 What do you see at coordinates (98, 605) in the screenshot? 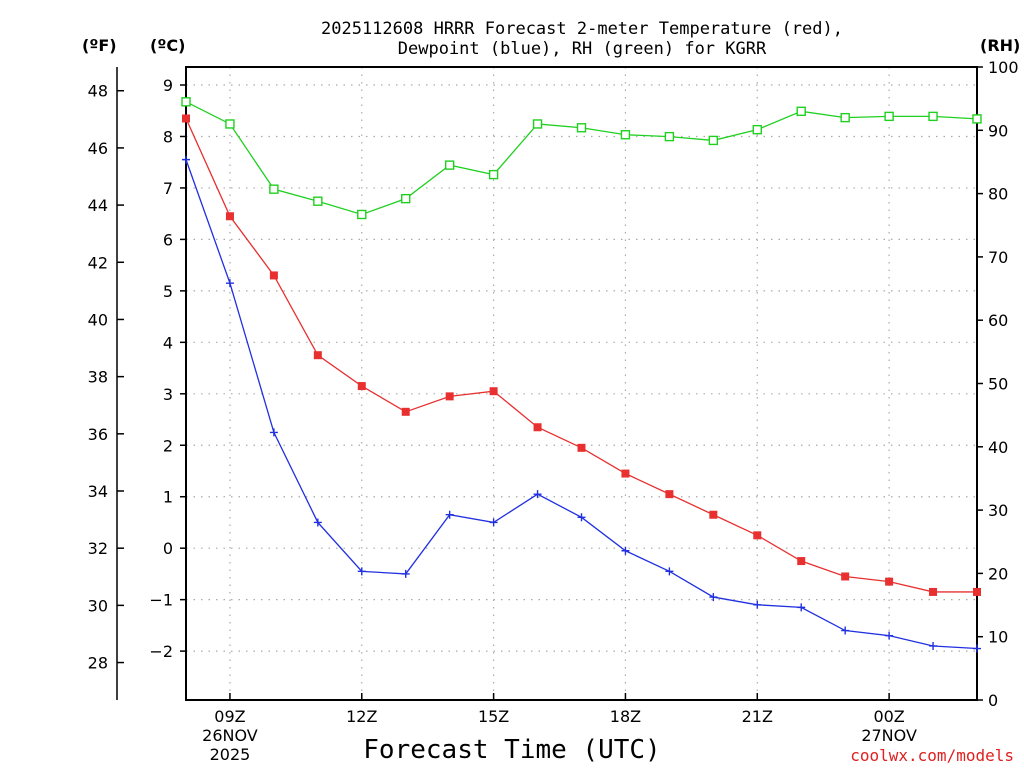
I see `fahrenheit-tick-label: 30` at bounding box center [98, 605].